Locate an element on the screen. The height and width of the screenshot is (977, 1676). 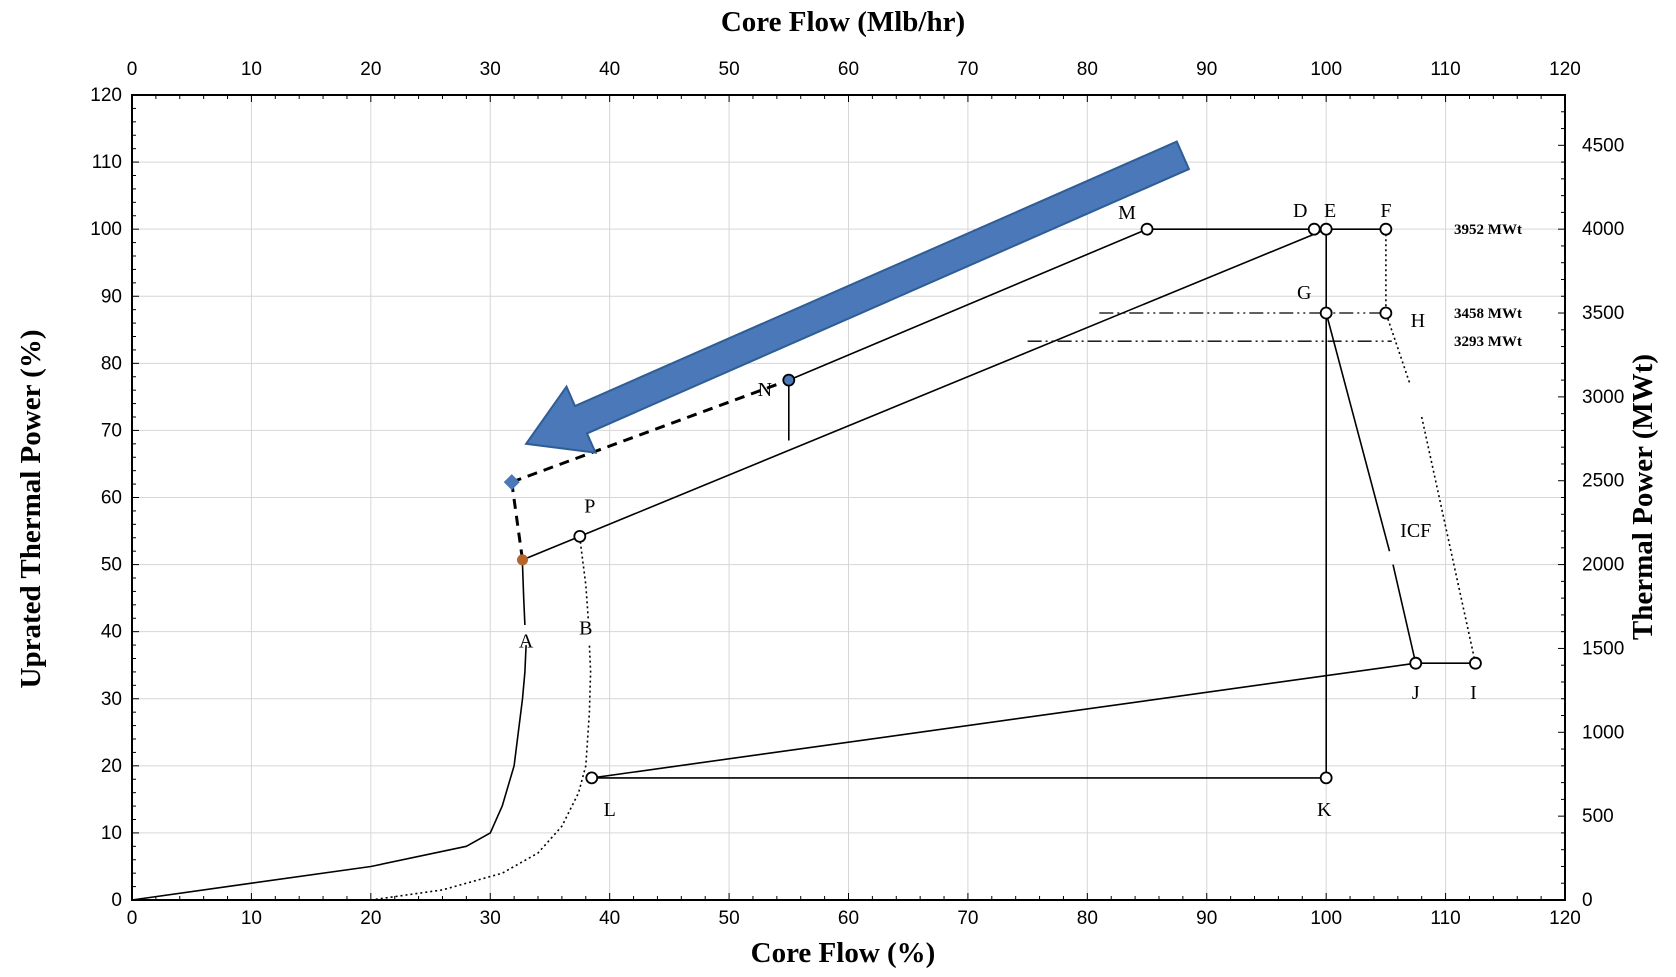
point-marker-orange is located at coordinates (522, 560).